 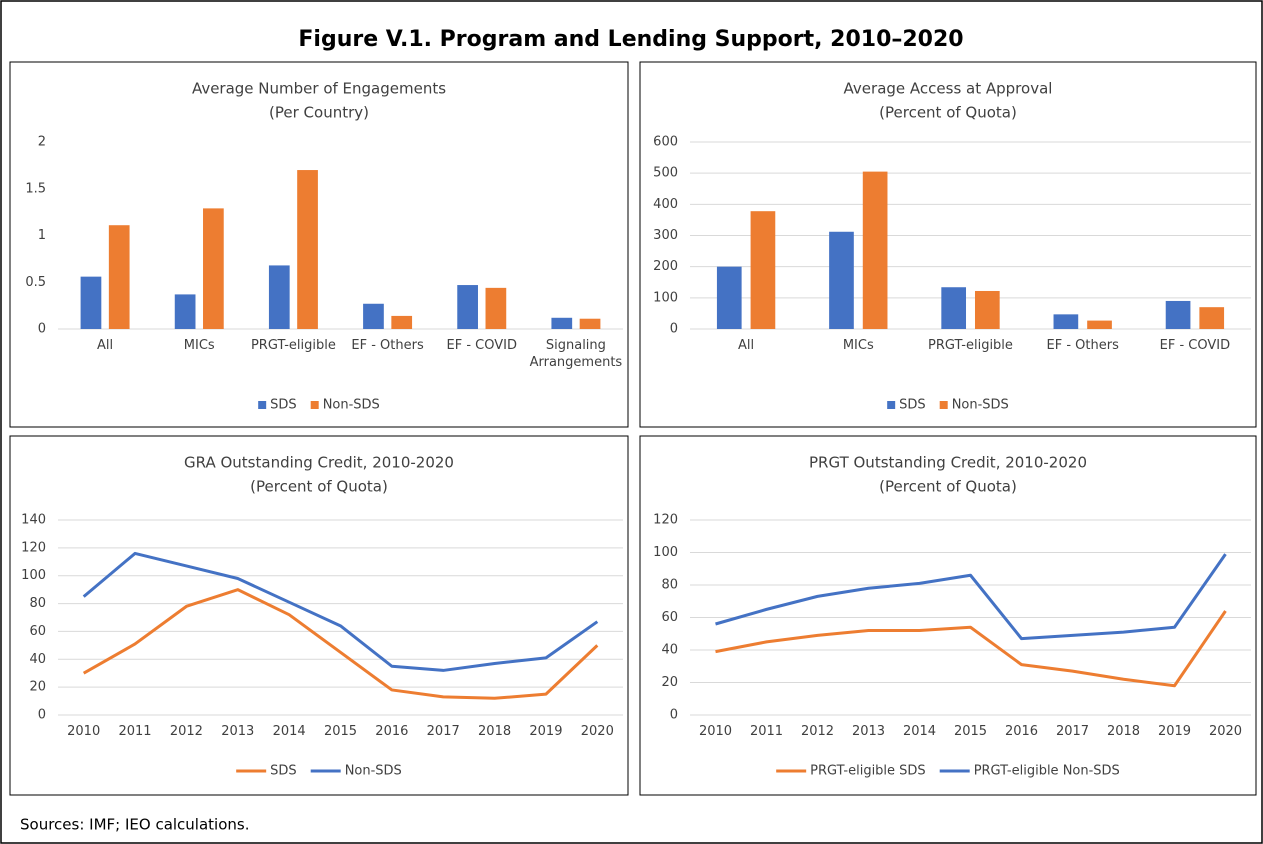 I want to click on y-tick-label: 120, so click(x=33, y=547).